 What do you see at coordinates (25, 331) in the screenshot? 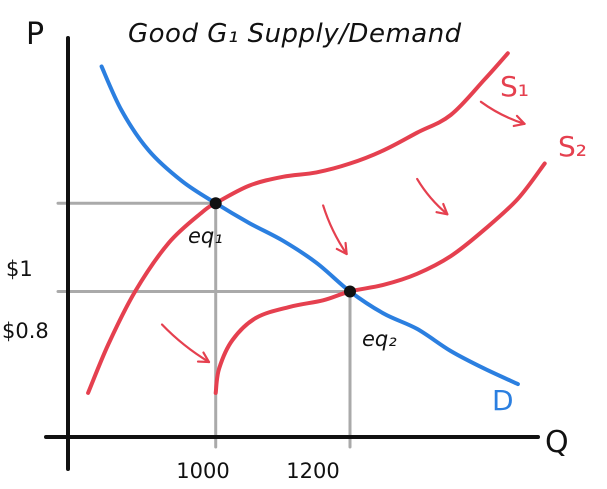
I see `y-tick-label-0-8: $0.8` at bounding box center [25, 331].